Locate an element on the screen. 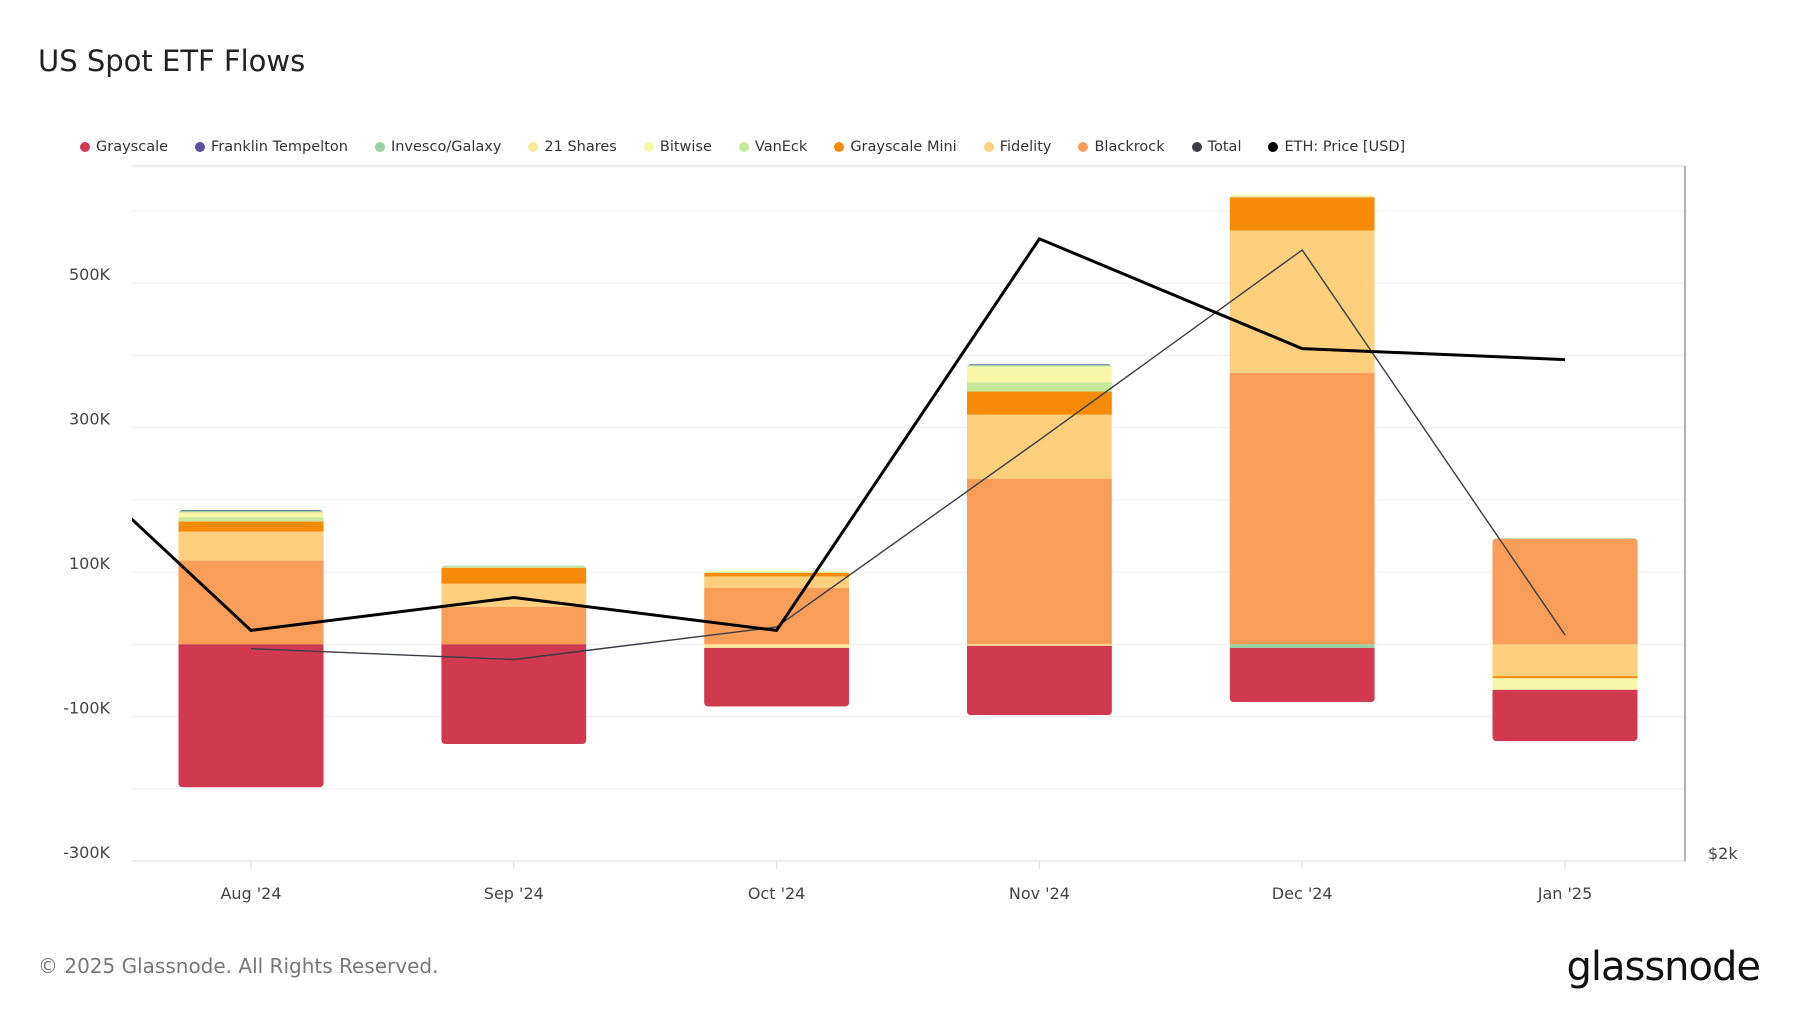 The height and width of the screenshot is (1013, 1800). chart-title: US Spot ETF Flows is located at coordinates (172, 61).